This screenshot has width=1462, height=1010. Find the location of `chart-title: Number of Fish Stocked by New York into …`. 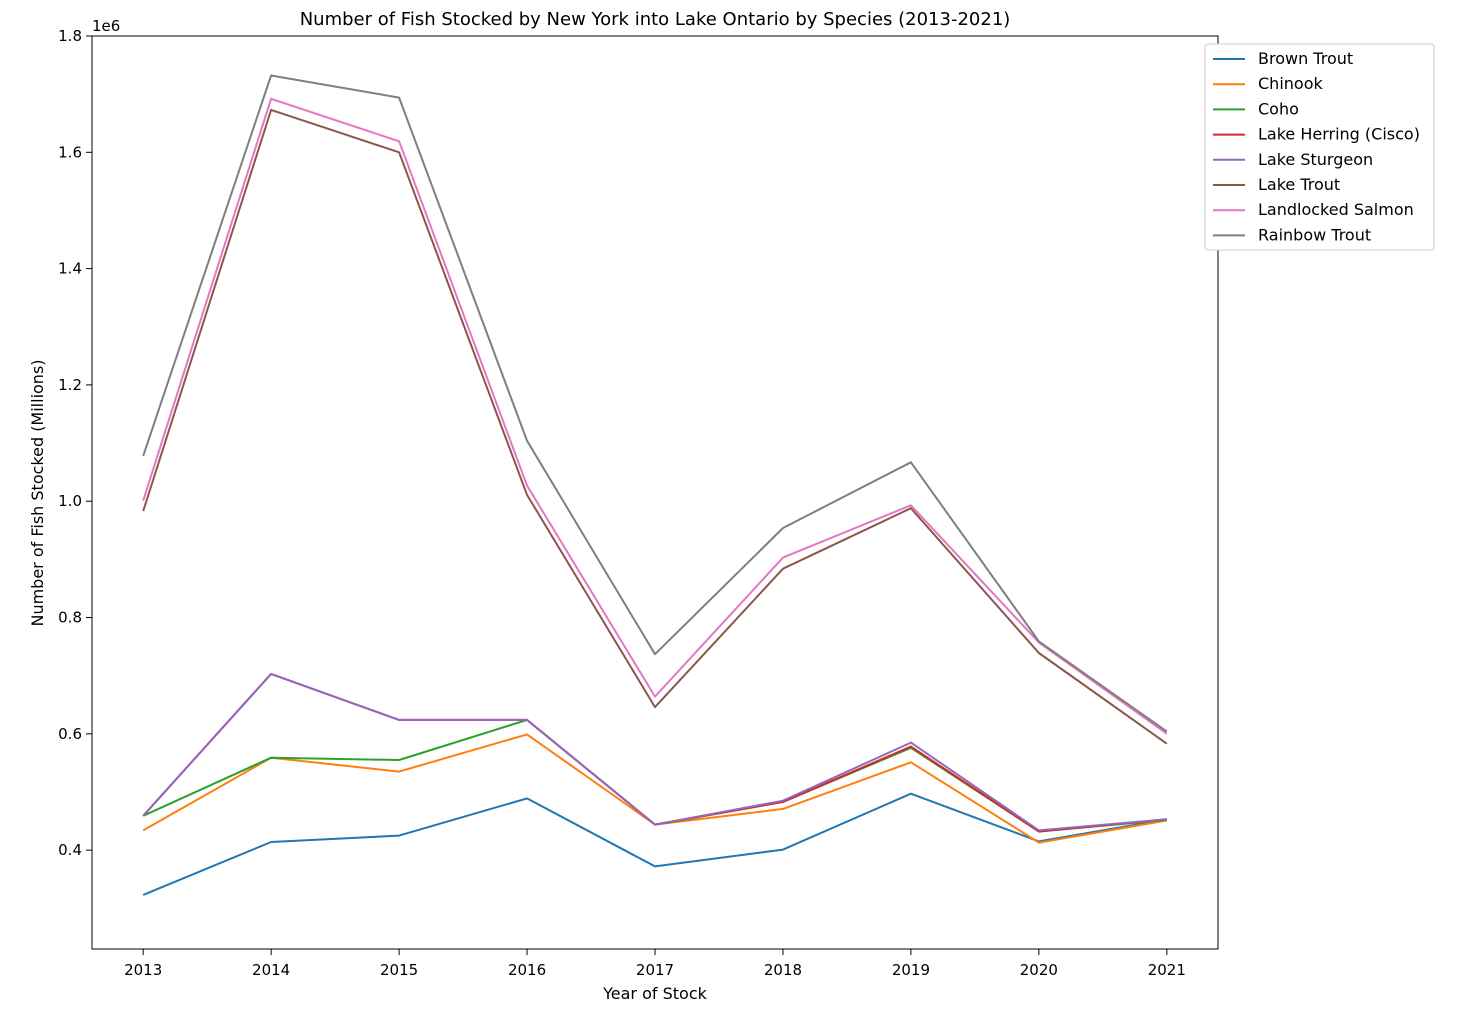

chart-title: Number of Fish Stocked by New York into … is located at coordinates (655, 19).